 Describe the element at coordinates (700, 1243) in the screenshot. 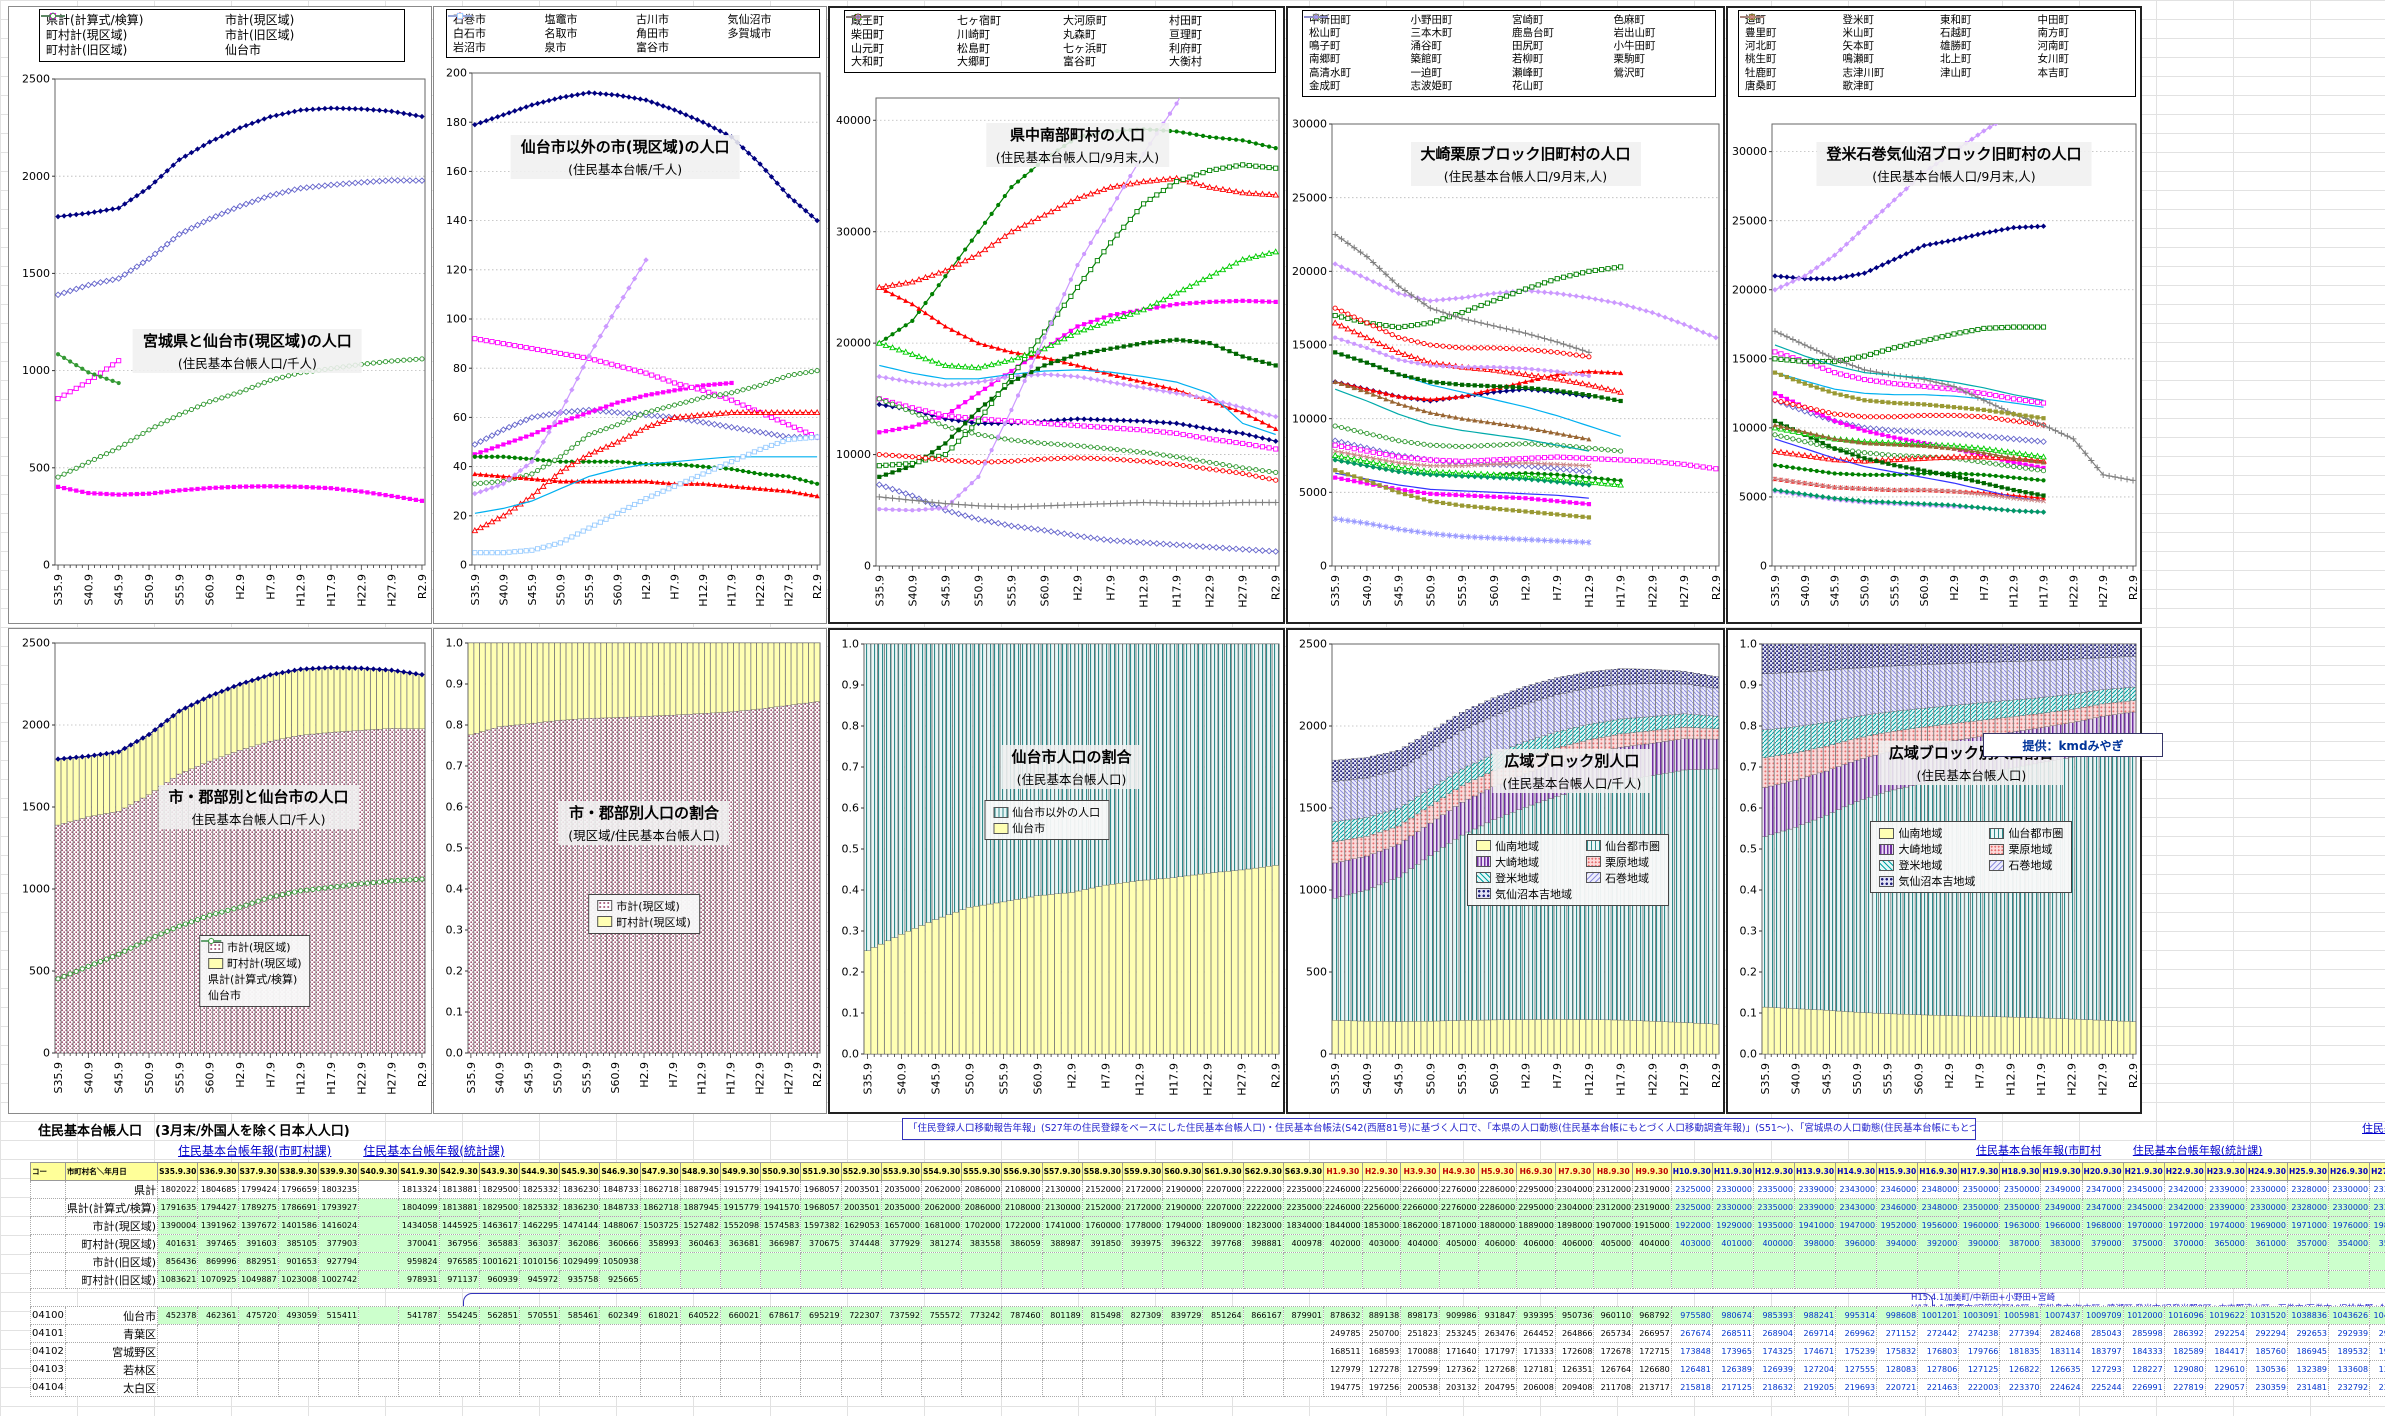

I see `cell-value: 360463` at that location.